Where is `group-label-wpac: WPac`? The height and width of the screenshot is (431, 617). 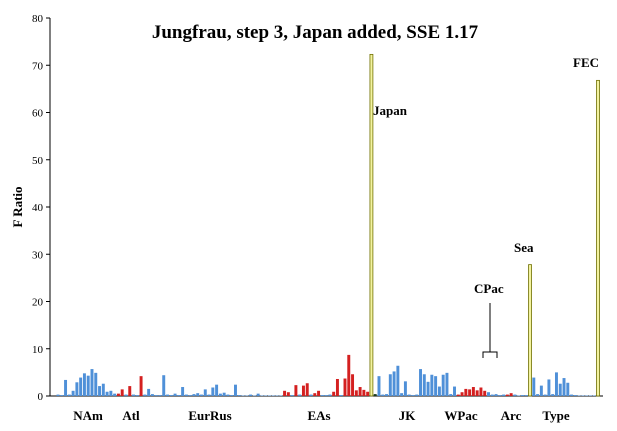
group-label-wpac: WPac is located at coordinates (460, 415).